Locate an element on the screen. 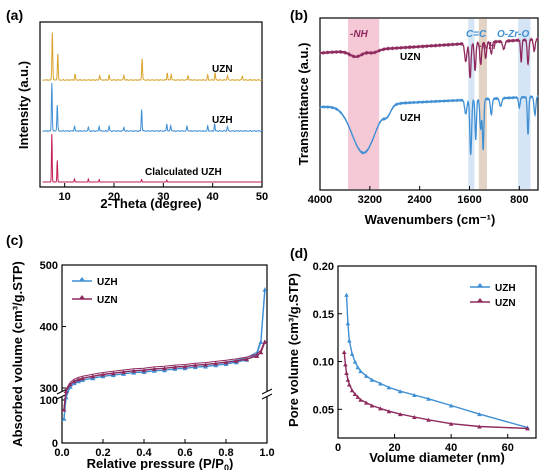  panel-c-axis-break is located at coordinates (164, 394).